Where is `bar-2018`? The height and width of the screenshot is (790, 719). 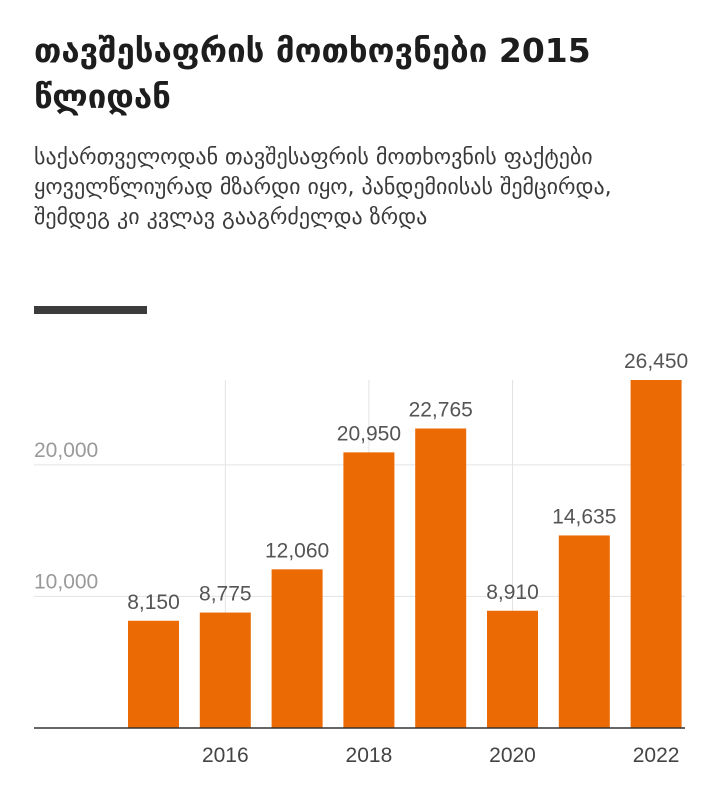 bar-2018 is located at coordinates (369, 590).